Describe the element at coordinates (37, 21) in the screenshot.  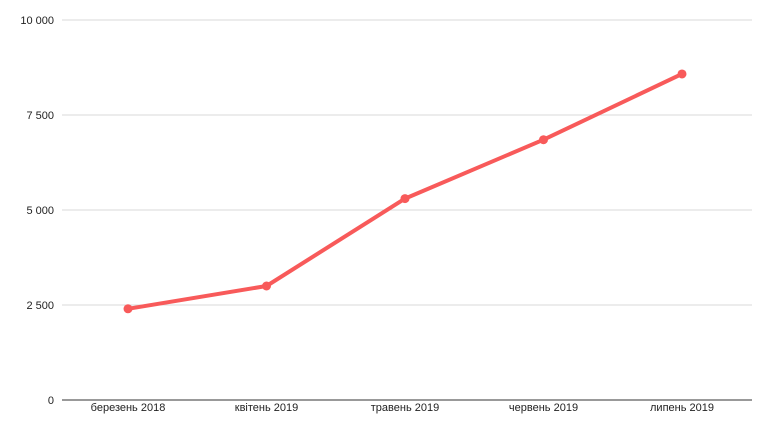
I see `y-tick-label: 10 000` at that location.